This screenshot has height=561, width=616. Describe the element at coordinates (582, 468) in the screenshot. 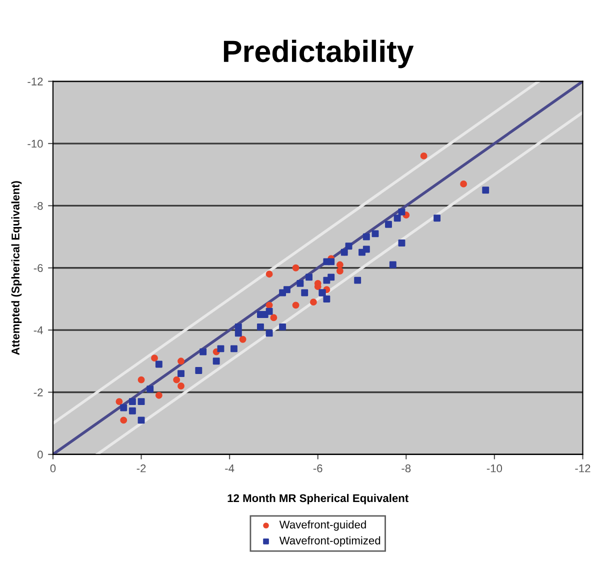

I see `x-tick-label: -12` at that location.